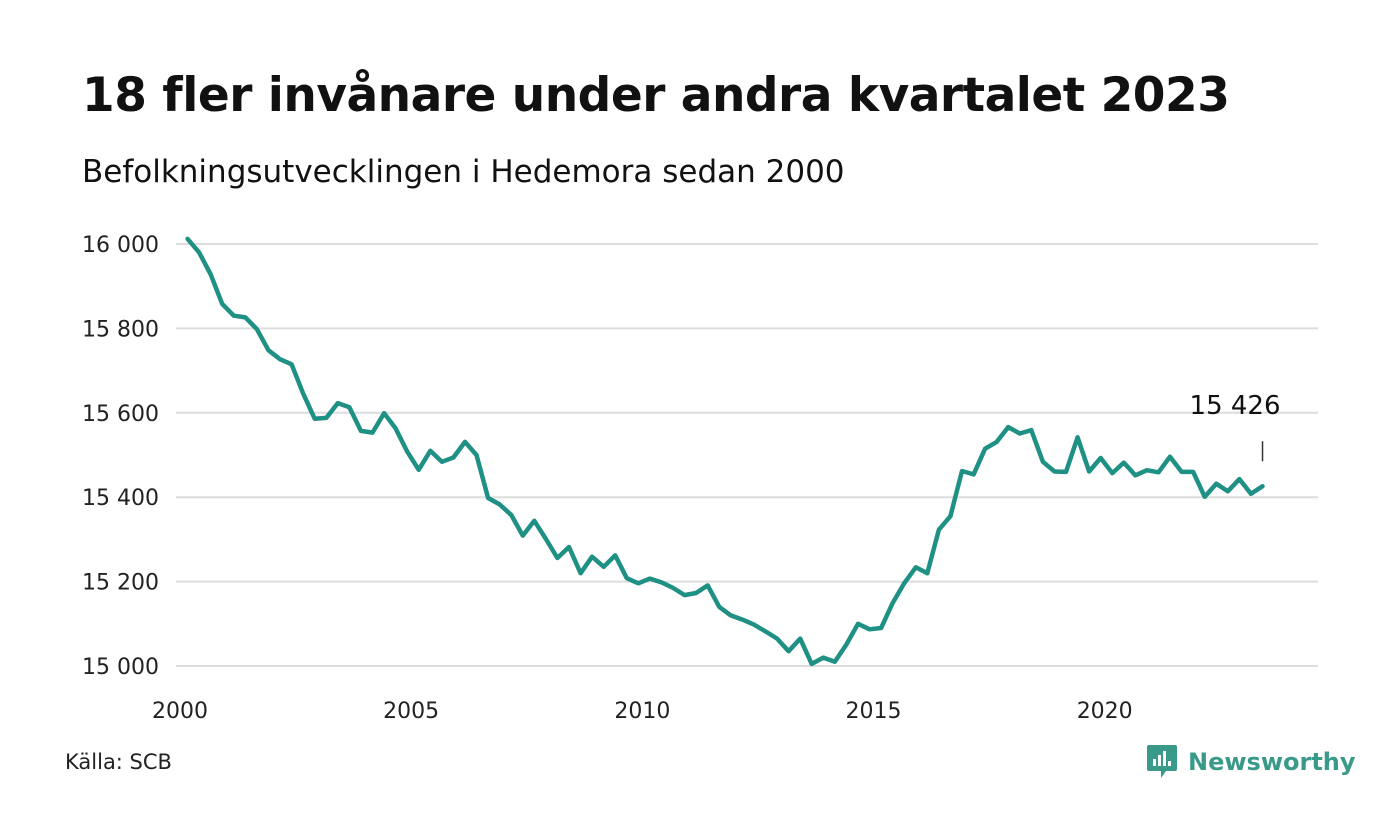 The image size is (1400, 840). I want to click on x-tick-label: 2010, so click(642, 711).